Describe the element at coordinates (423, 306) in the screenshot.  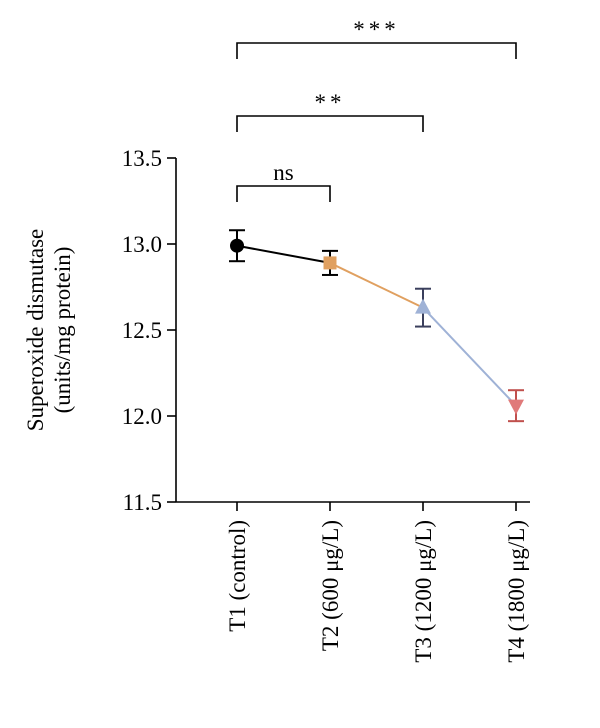
I see `data-point-triangle-up` at that location.